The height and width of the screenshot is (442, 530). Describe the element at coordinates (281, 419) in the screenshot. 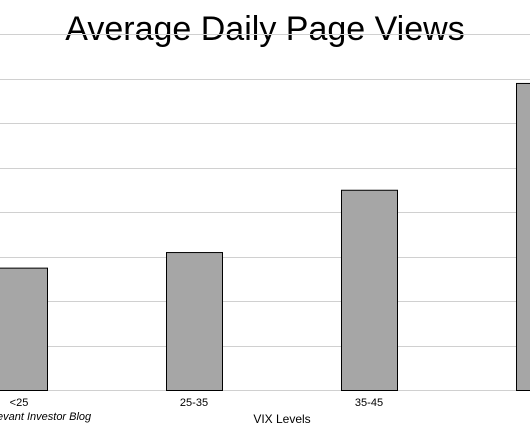

I see `x-axis-label: VIX Levels` at that location.